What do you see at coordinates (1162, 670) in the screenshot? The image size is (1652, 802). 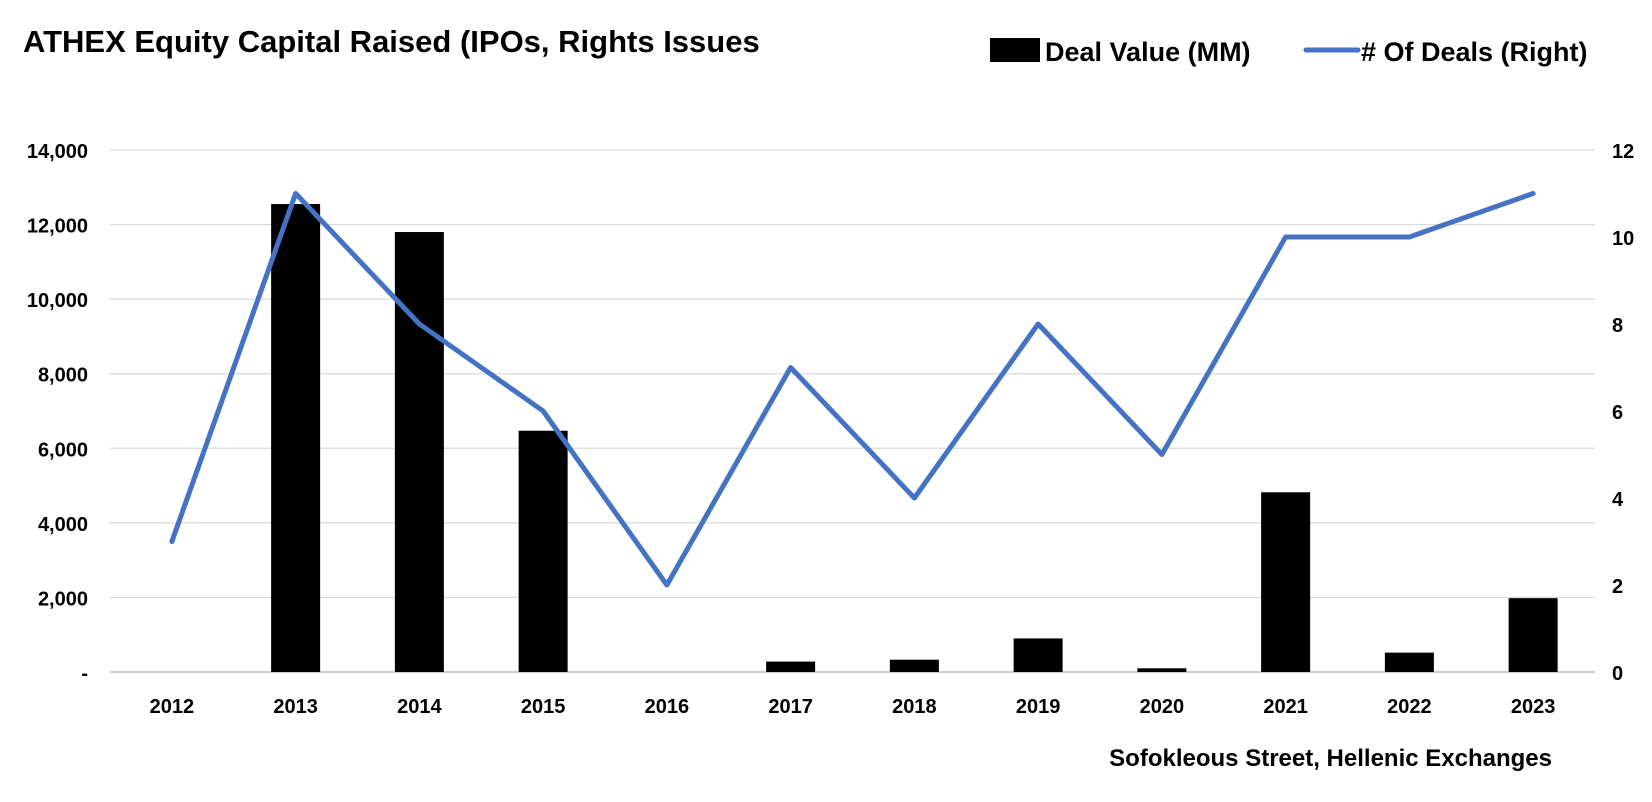 I see `bar-2020` at bounding box center [1162, 670].